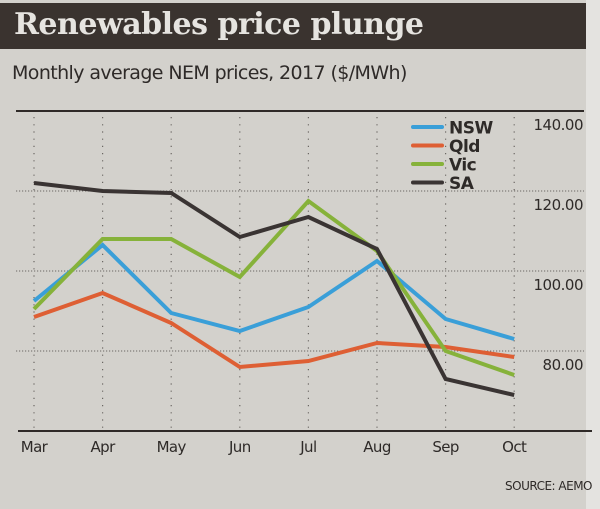  I want to click on legend-label-nsw: NSW, so click(471, 129).